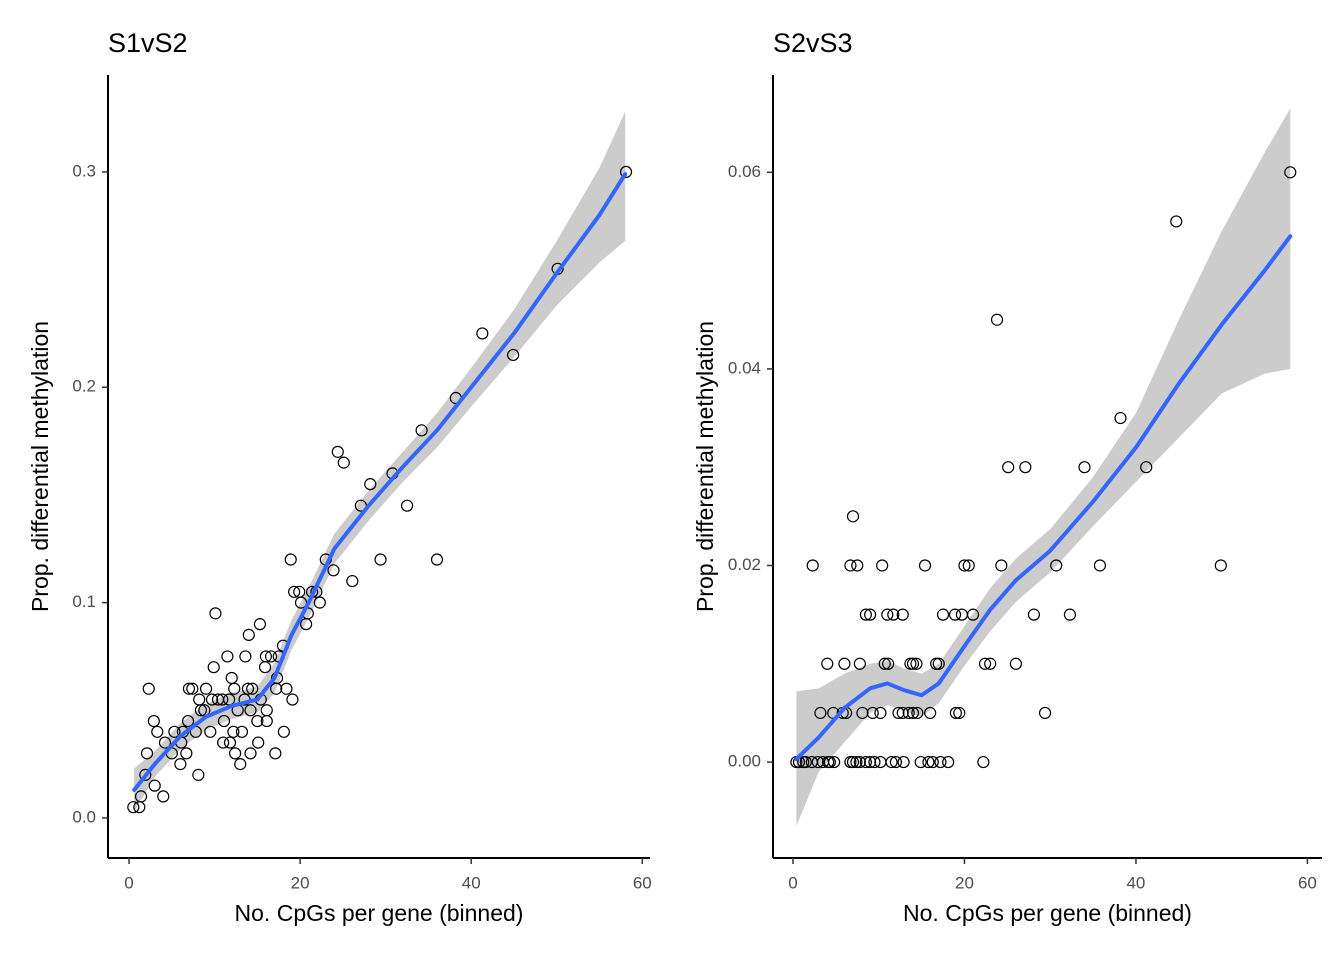 The width and height of the screenshot is (1344, 960). I want to click on panel-title: S2vS3, so click(813, 43).